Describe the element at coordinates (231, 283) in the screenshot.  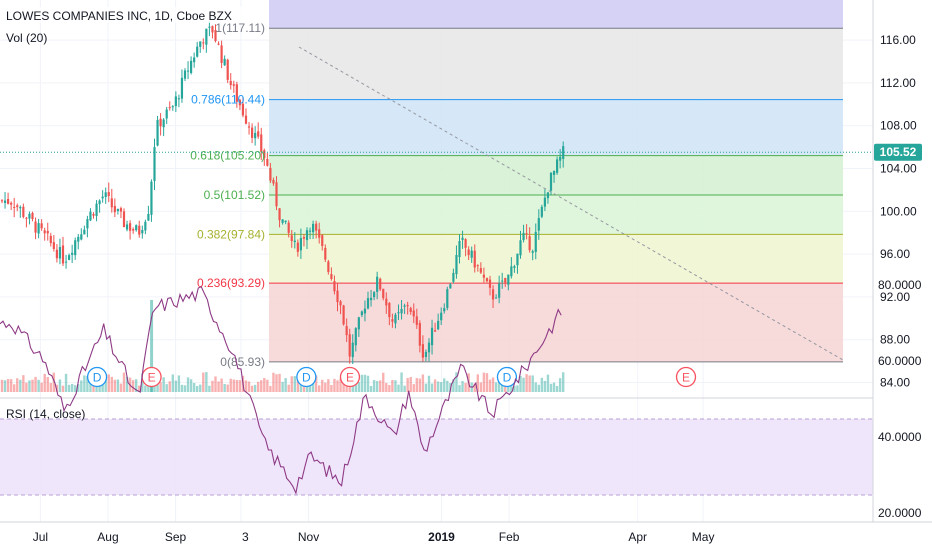
I see `fib-label: 0.236(93.29)` at that location.